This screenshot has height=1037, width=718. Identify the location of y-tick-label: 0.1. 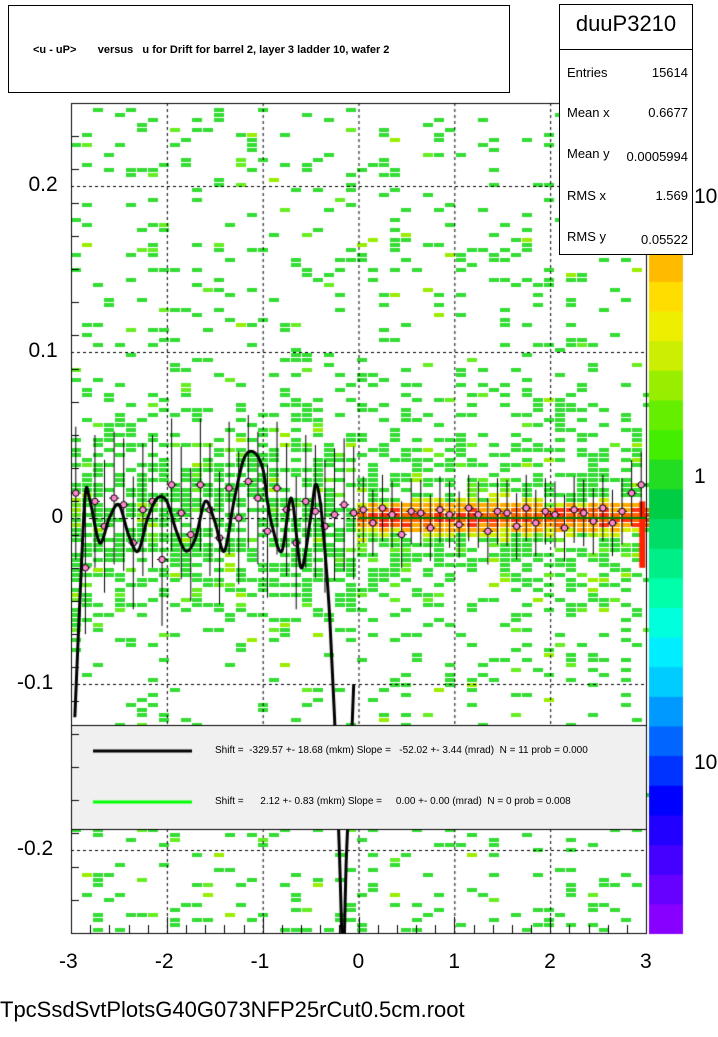
(43, 350).